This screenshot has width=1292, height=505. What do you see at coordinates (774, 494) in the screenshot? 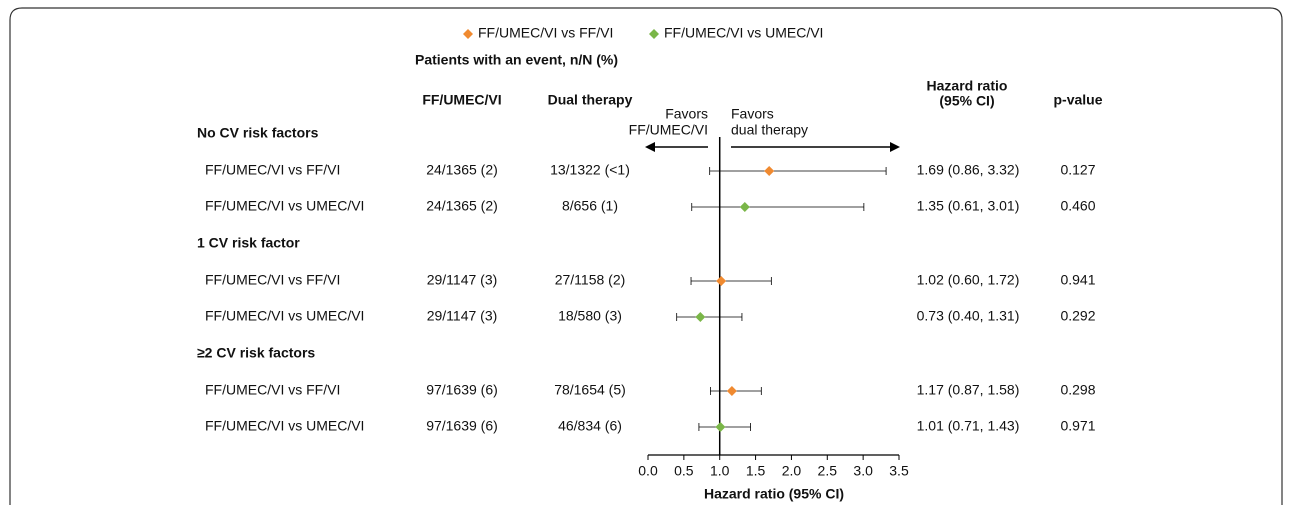
I see `x-axis-label: Hazard ratio (95% CI)` at bounding box center [774, 494].